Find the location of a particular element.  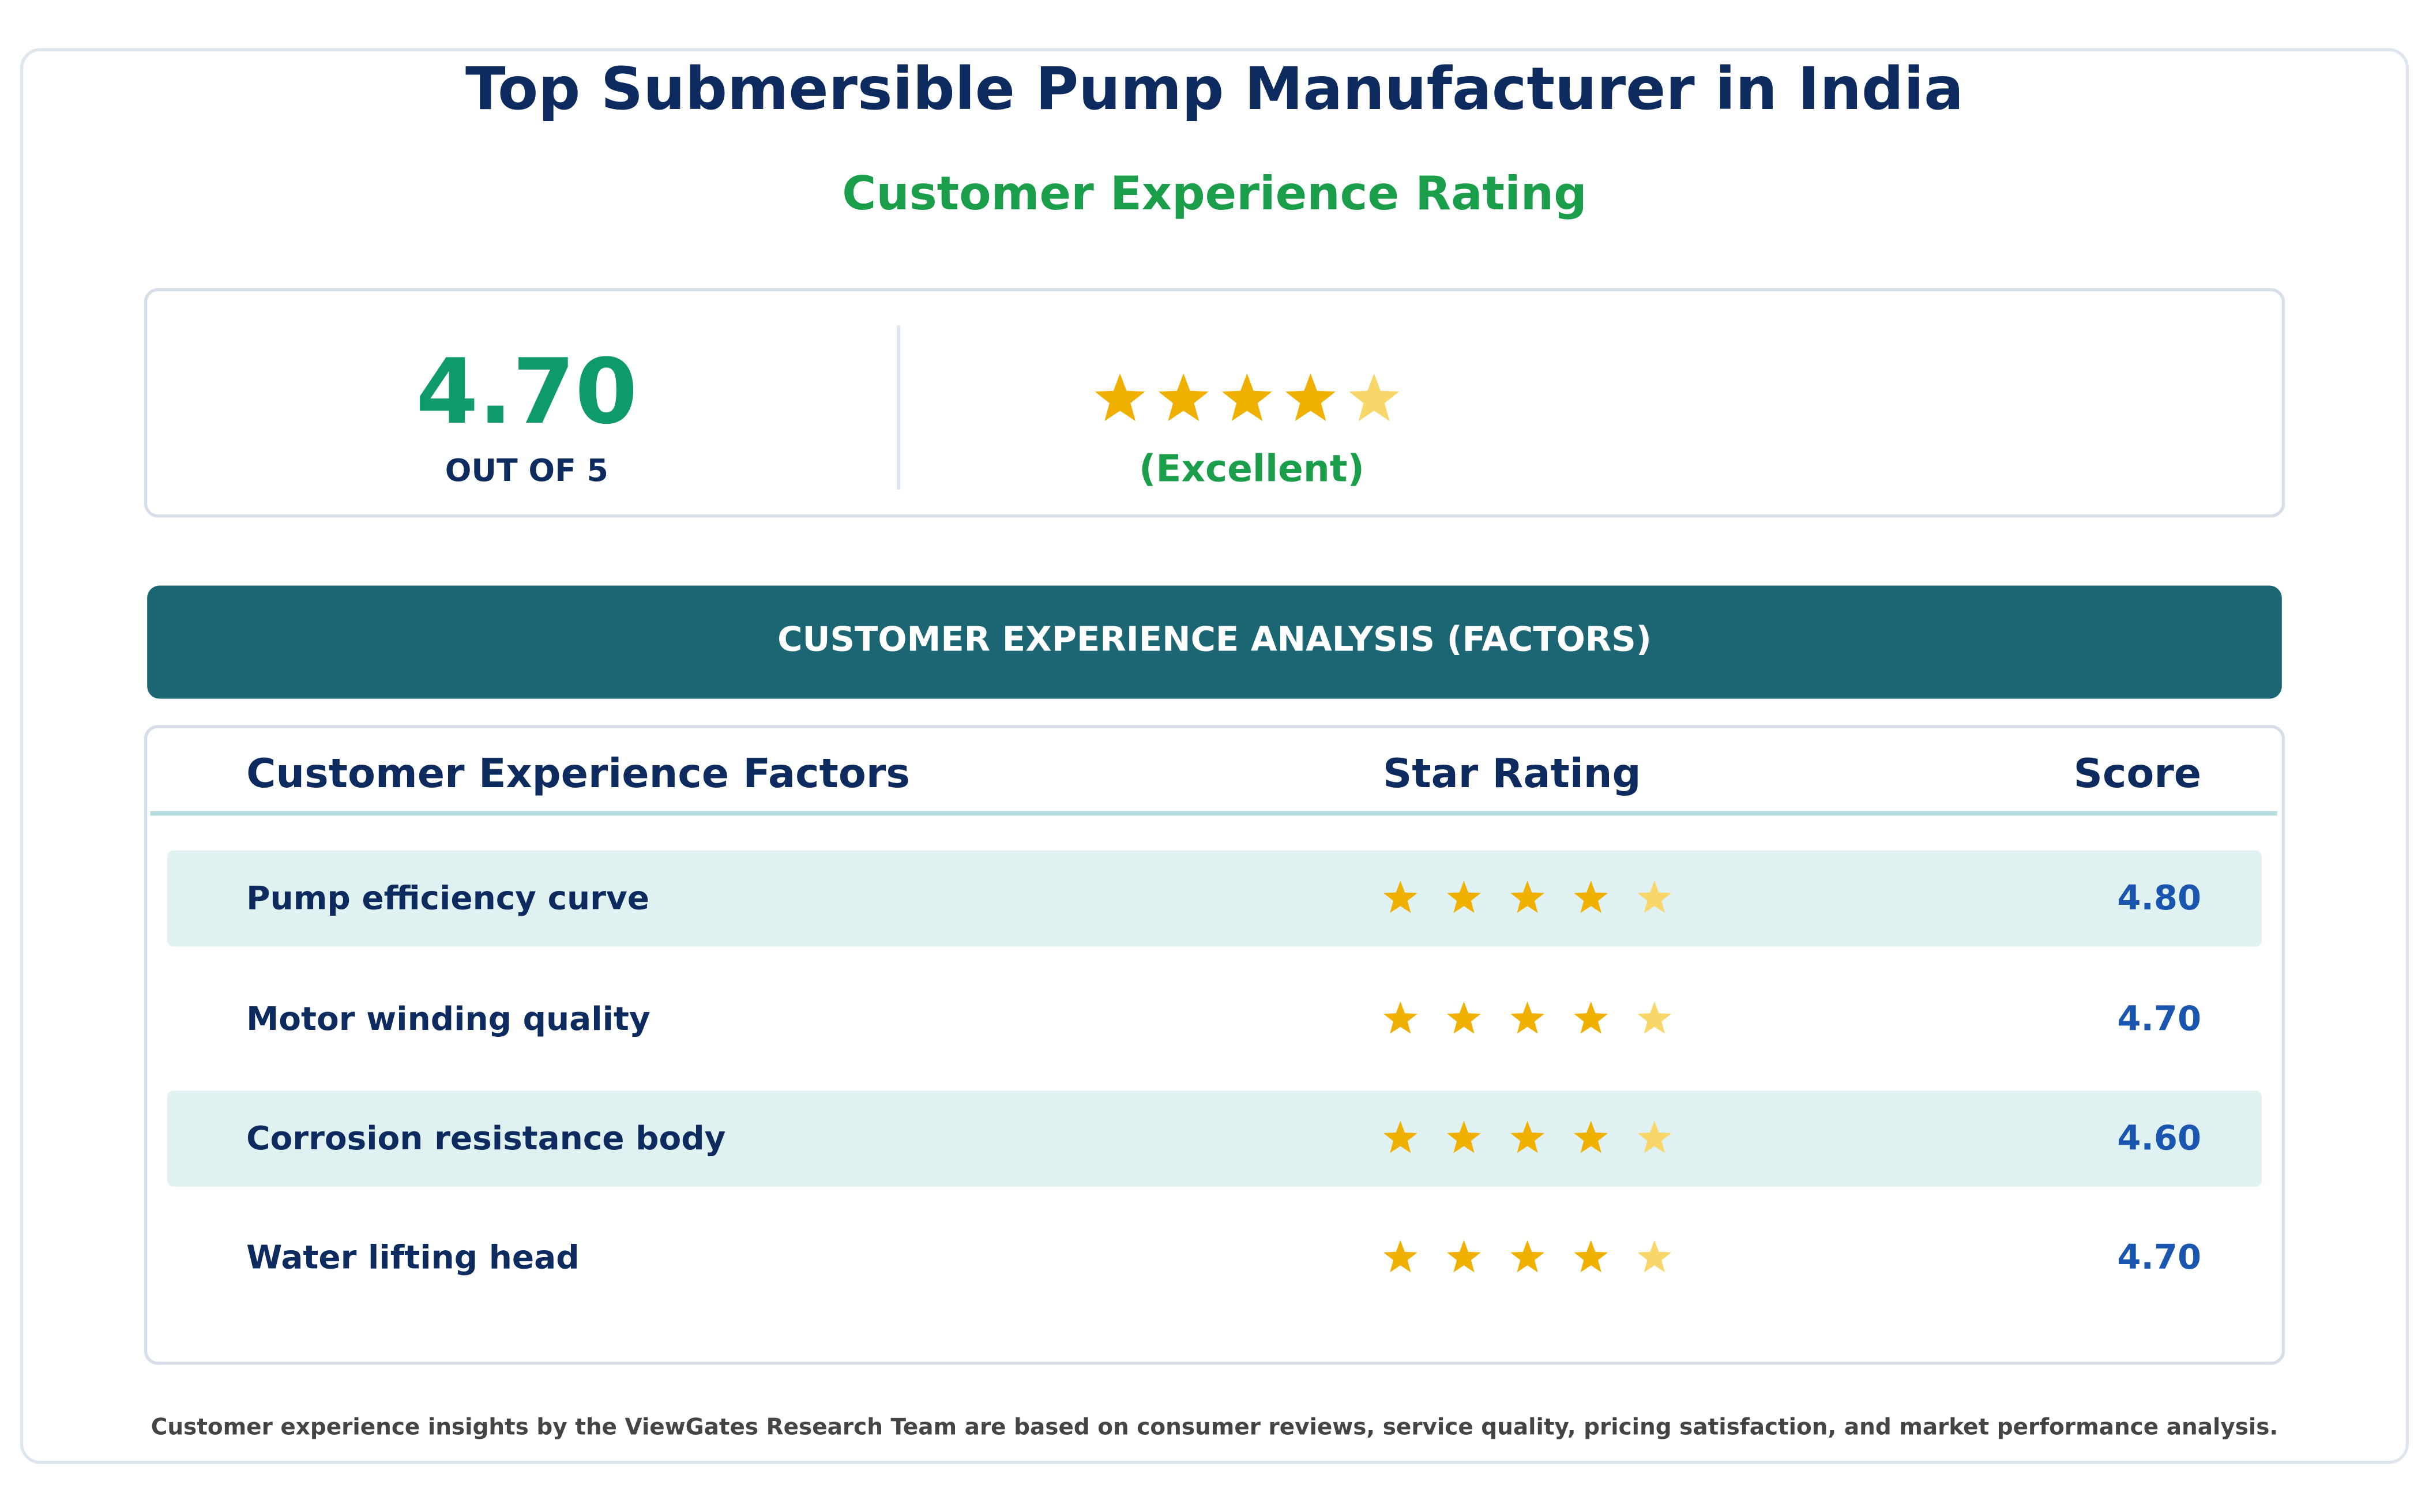

factor-name: Pump efficiency curve is located at coordinates (447, 898).